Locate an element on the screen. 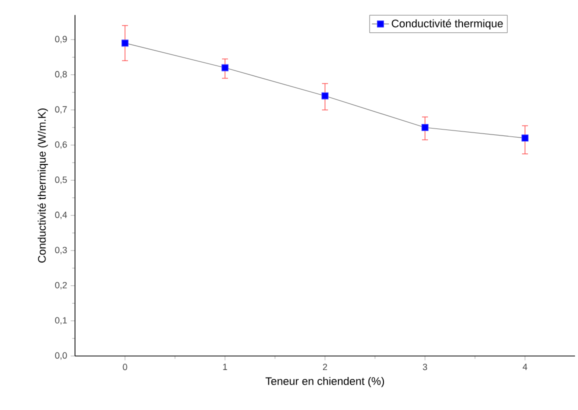 The height and width of the screenshot is (410, 578). y-tick-label: 0,2 is located at coordinates (61, 286).